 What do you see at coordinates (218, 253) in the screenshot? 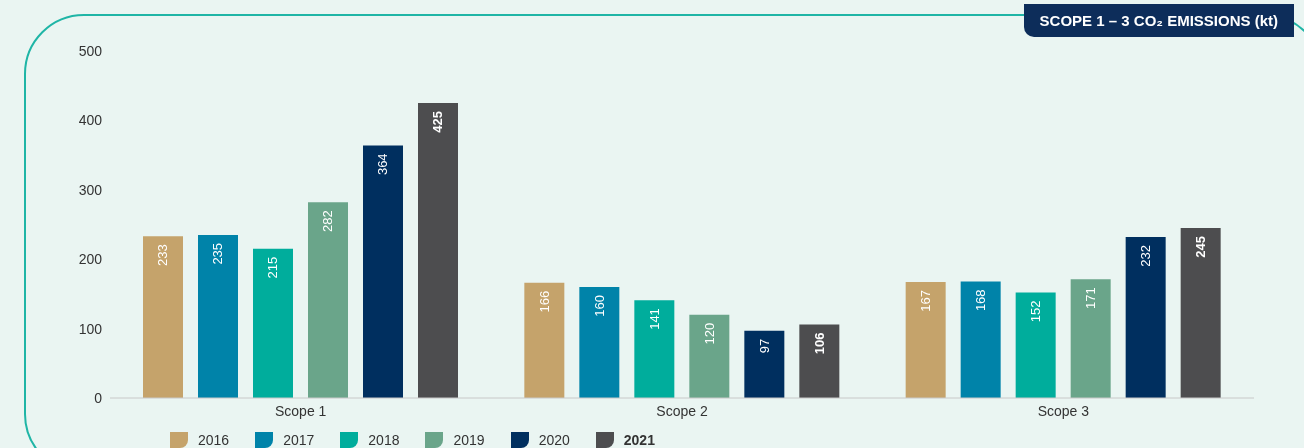
I see `data-label: 235` at bounding box center [218, 253].